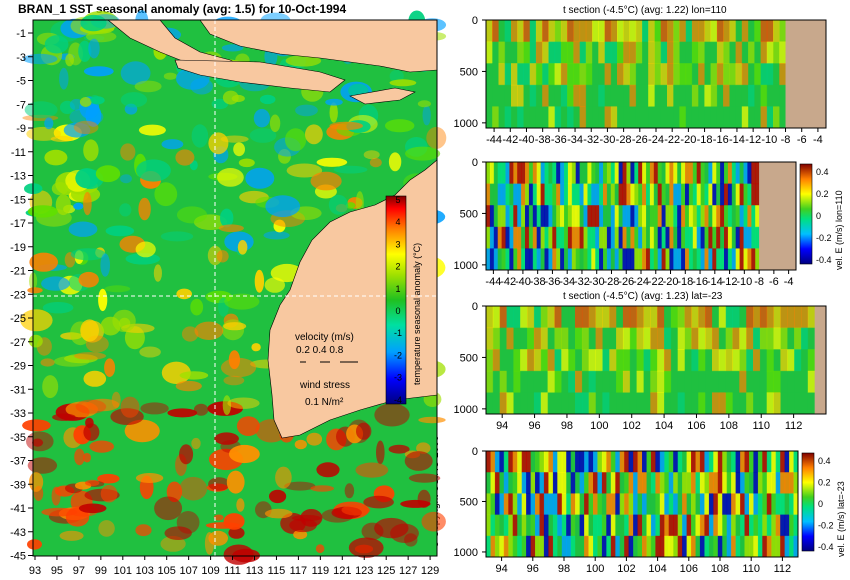 This screenshot has width=850, height=580. Describe the element at coordinates (761, 426) in the screenshot. I see `x-tick-label: 110` at that location.